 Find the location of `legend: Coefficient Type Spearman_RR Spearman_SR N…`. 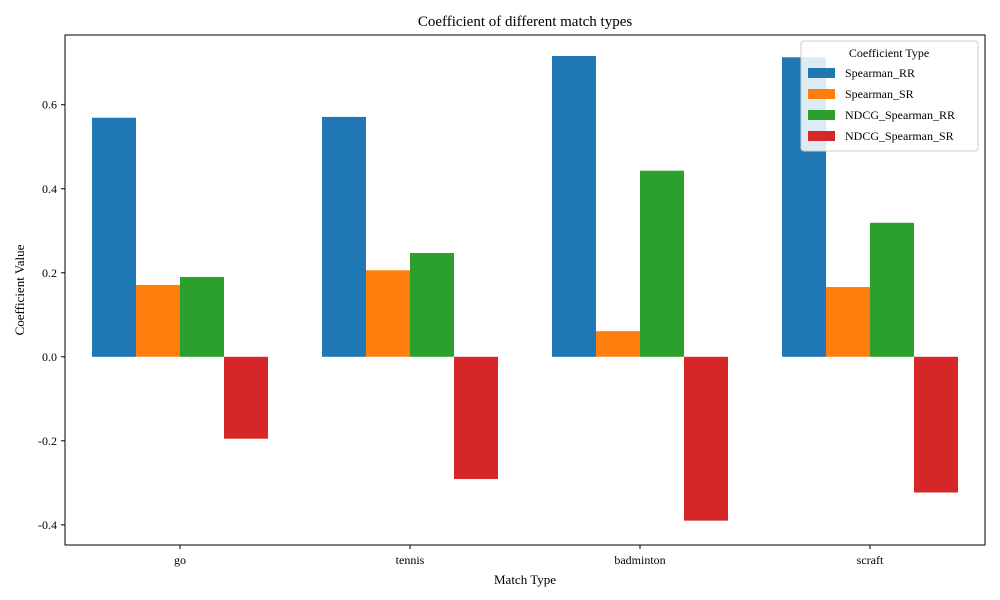

legend: Coefficient Type Spearman_RR Spearman_SR N… is located at coordinates (889, 96).